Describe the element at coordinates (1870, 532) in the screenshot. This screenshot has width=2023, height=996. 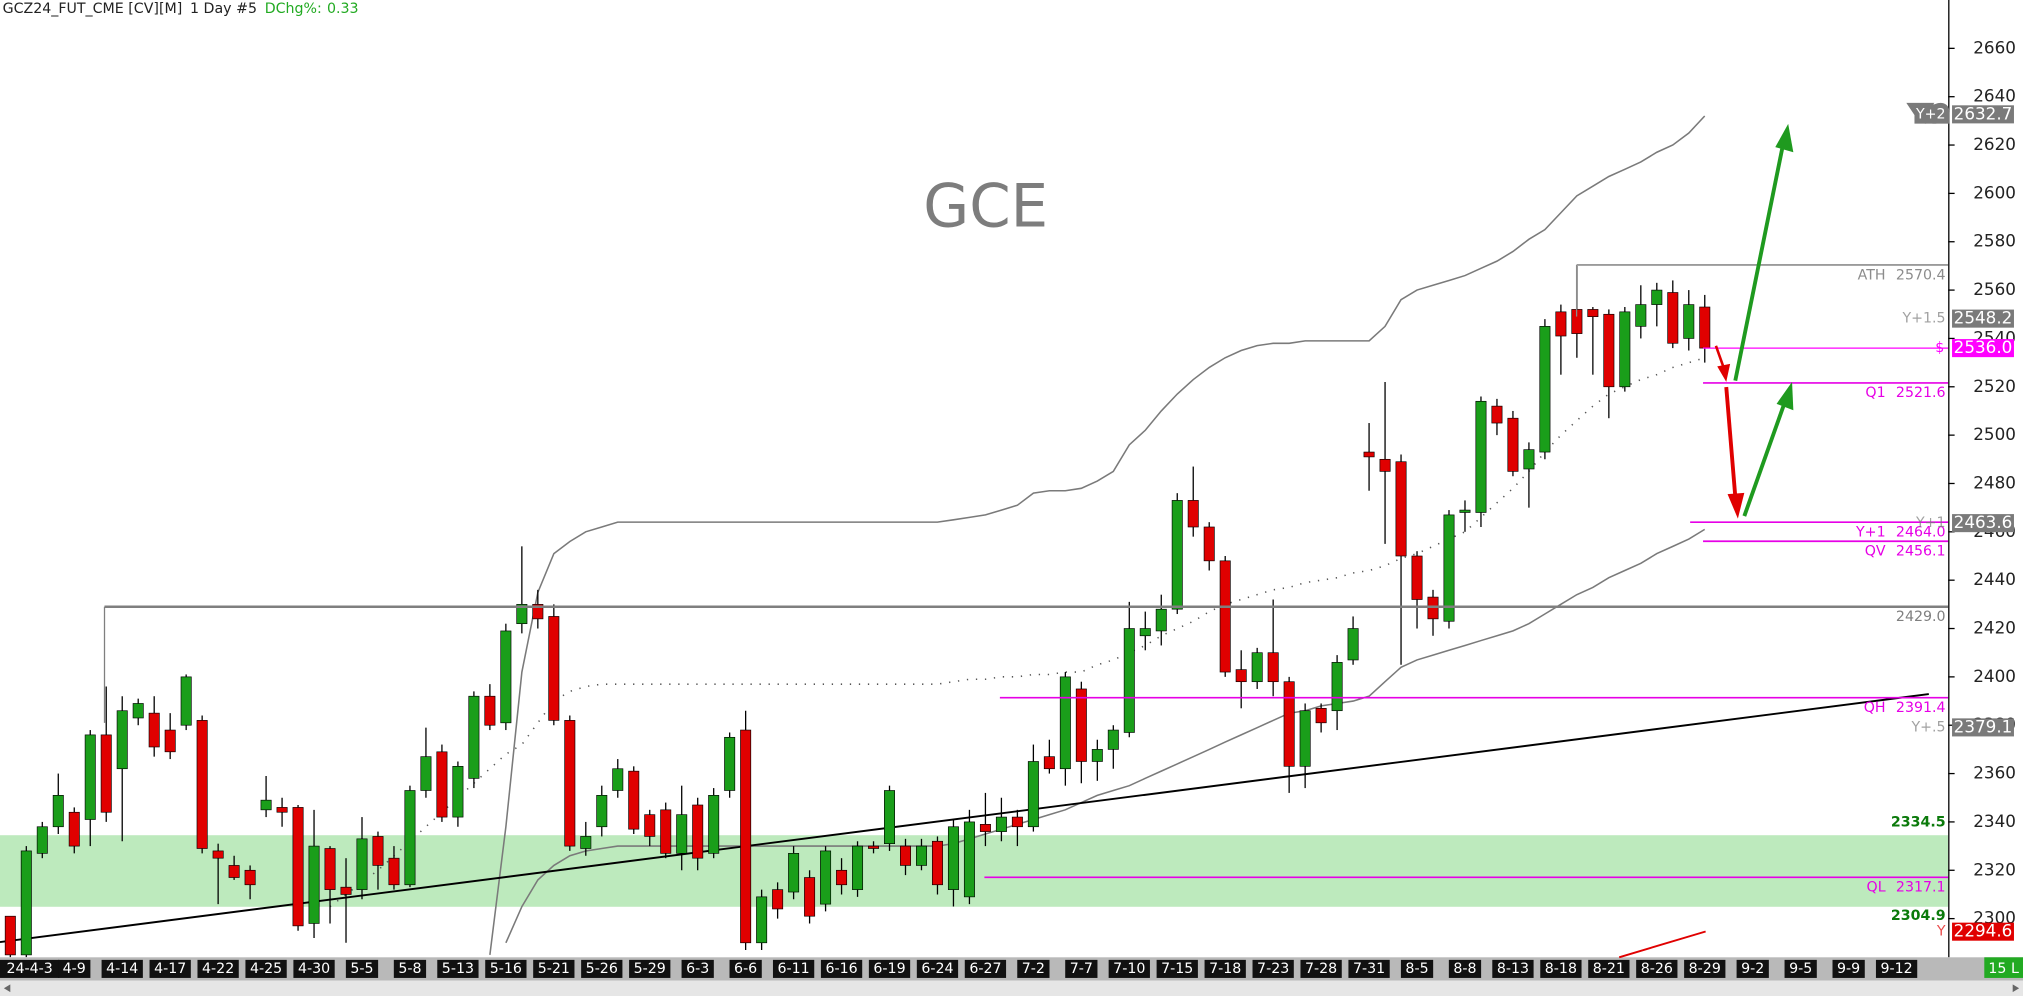
I see `level-name: Y+1` at that location.